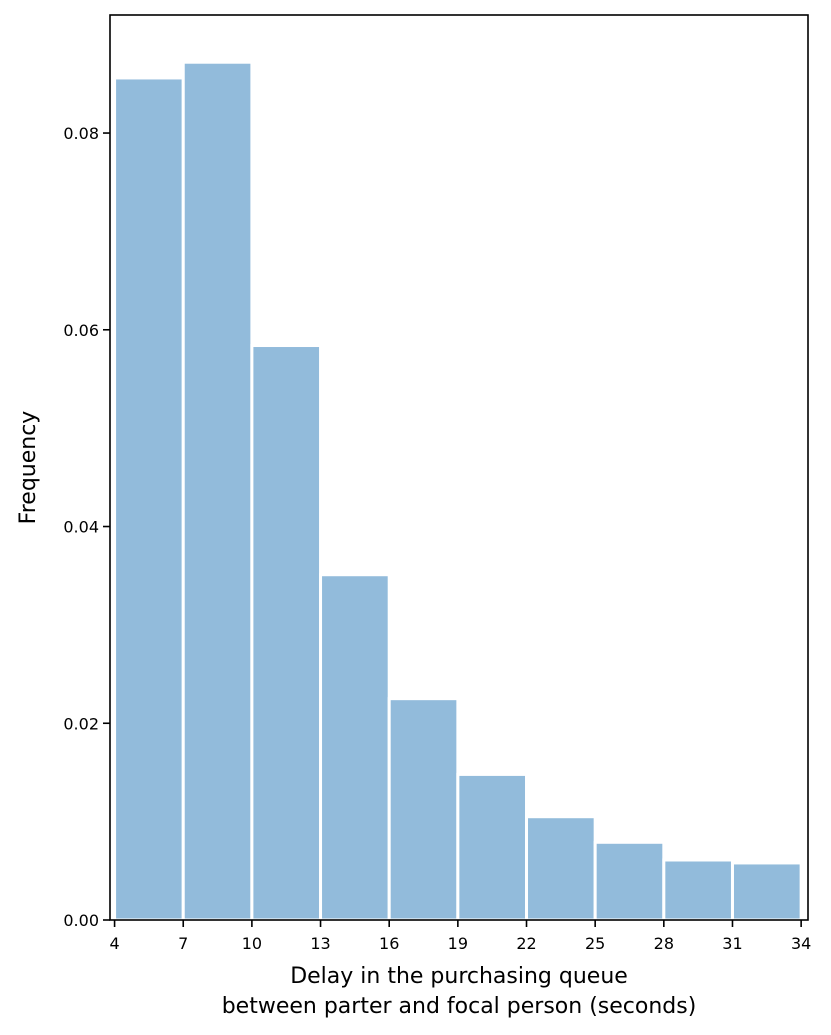 The width and height of the screenshot is (831, 1035). I want to click on x-tick-label: 22, so click(526, 943).